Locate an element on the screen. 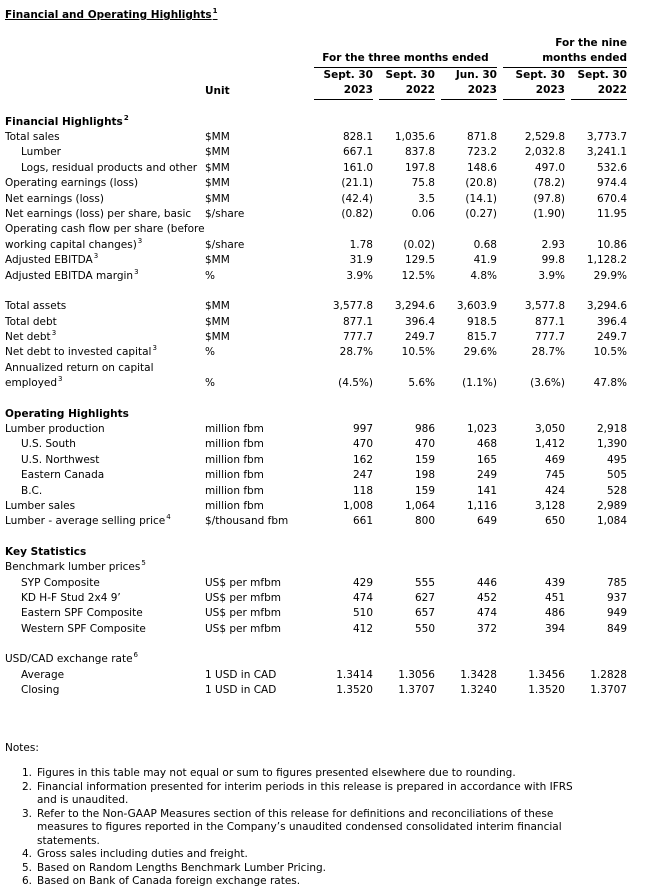 This screenshot has width=666, height=895. value: (20.8) is located at coordinates (481, 183).